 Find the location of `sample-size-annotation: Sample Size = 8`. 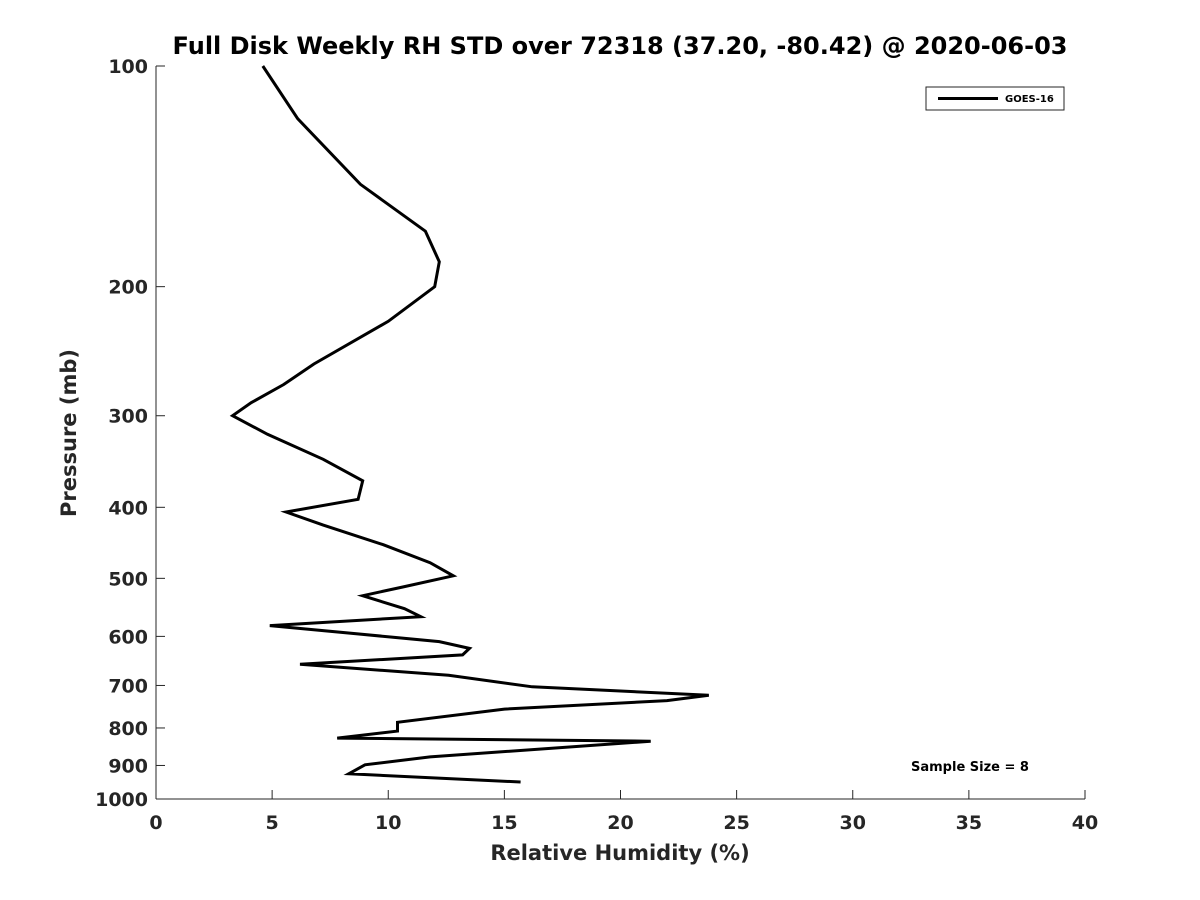

sample-size-annotation: Sample Size = 8 is located at coordinates (970, 767).